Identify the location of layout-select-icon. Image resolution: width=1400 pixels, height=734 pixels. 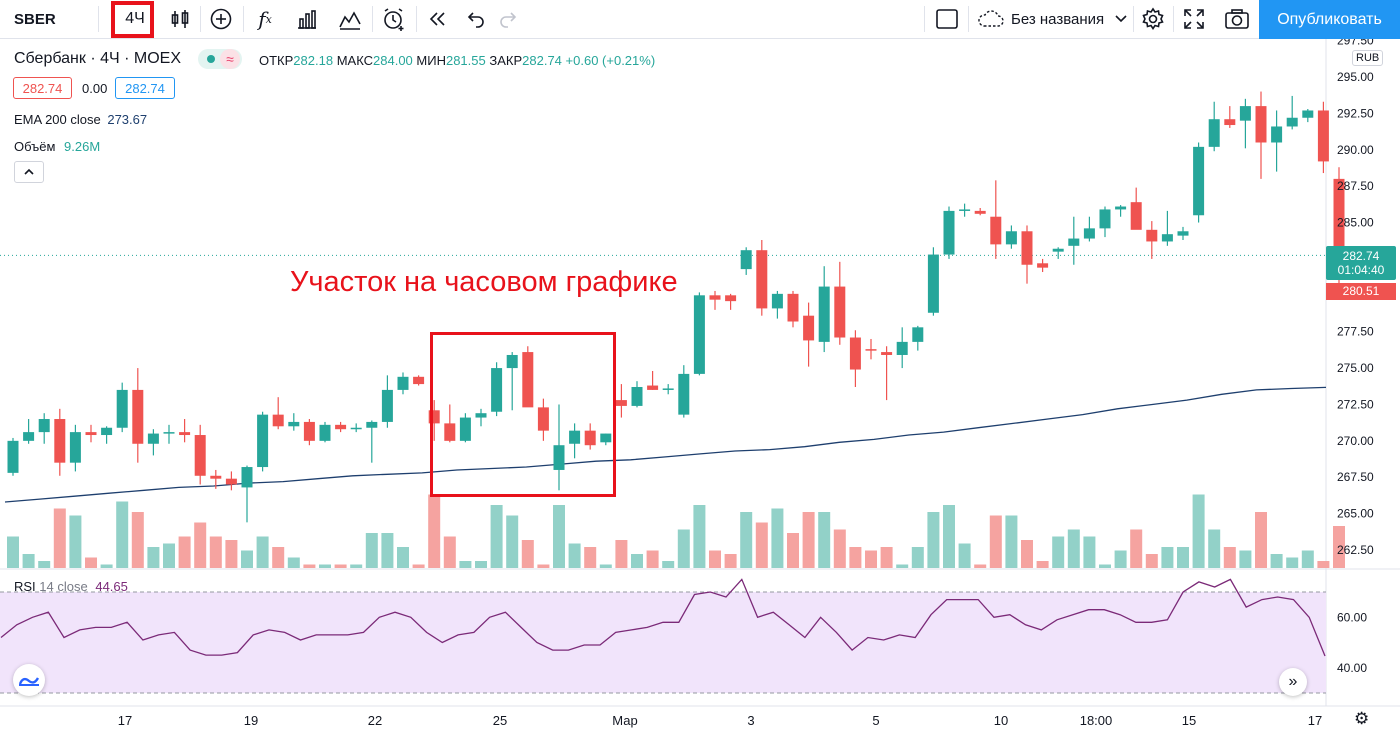
(947, 19).